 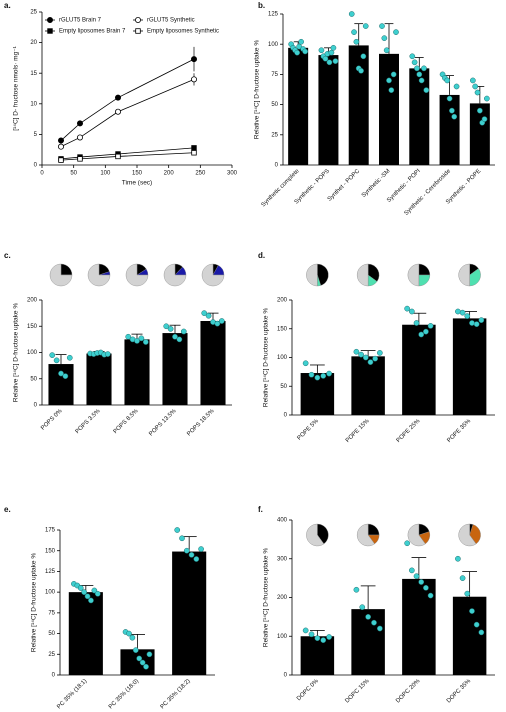 I want to click on panel-label: a., so click(x=7, y=5).